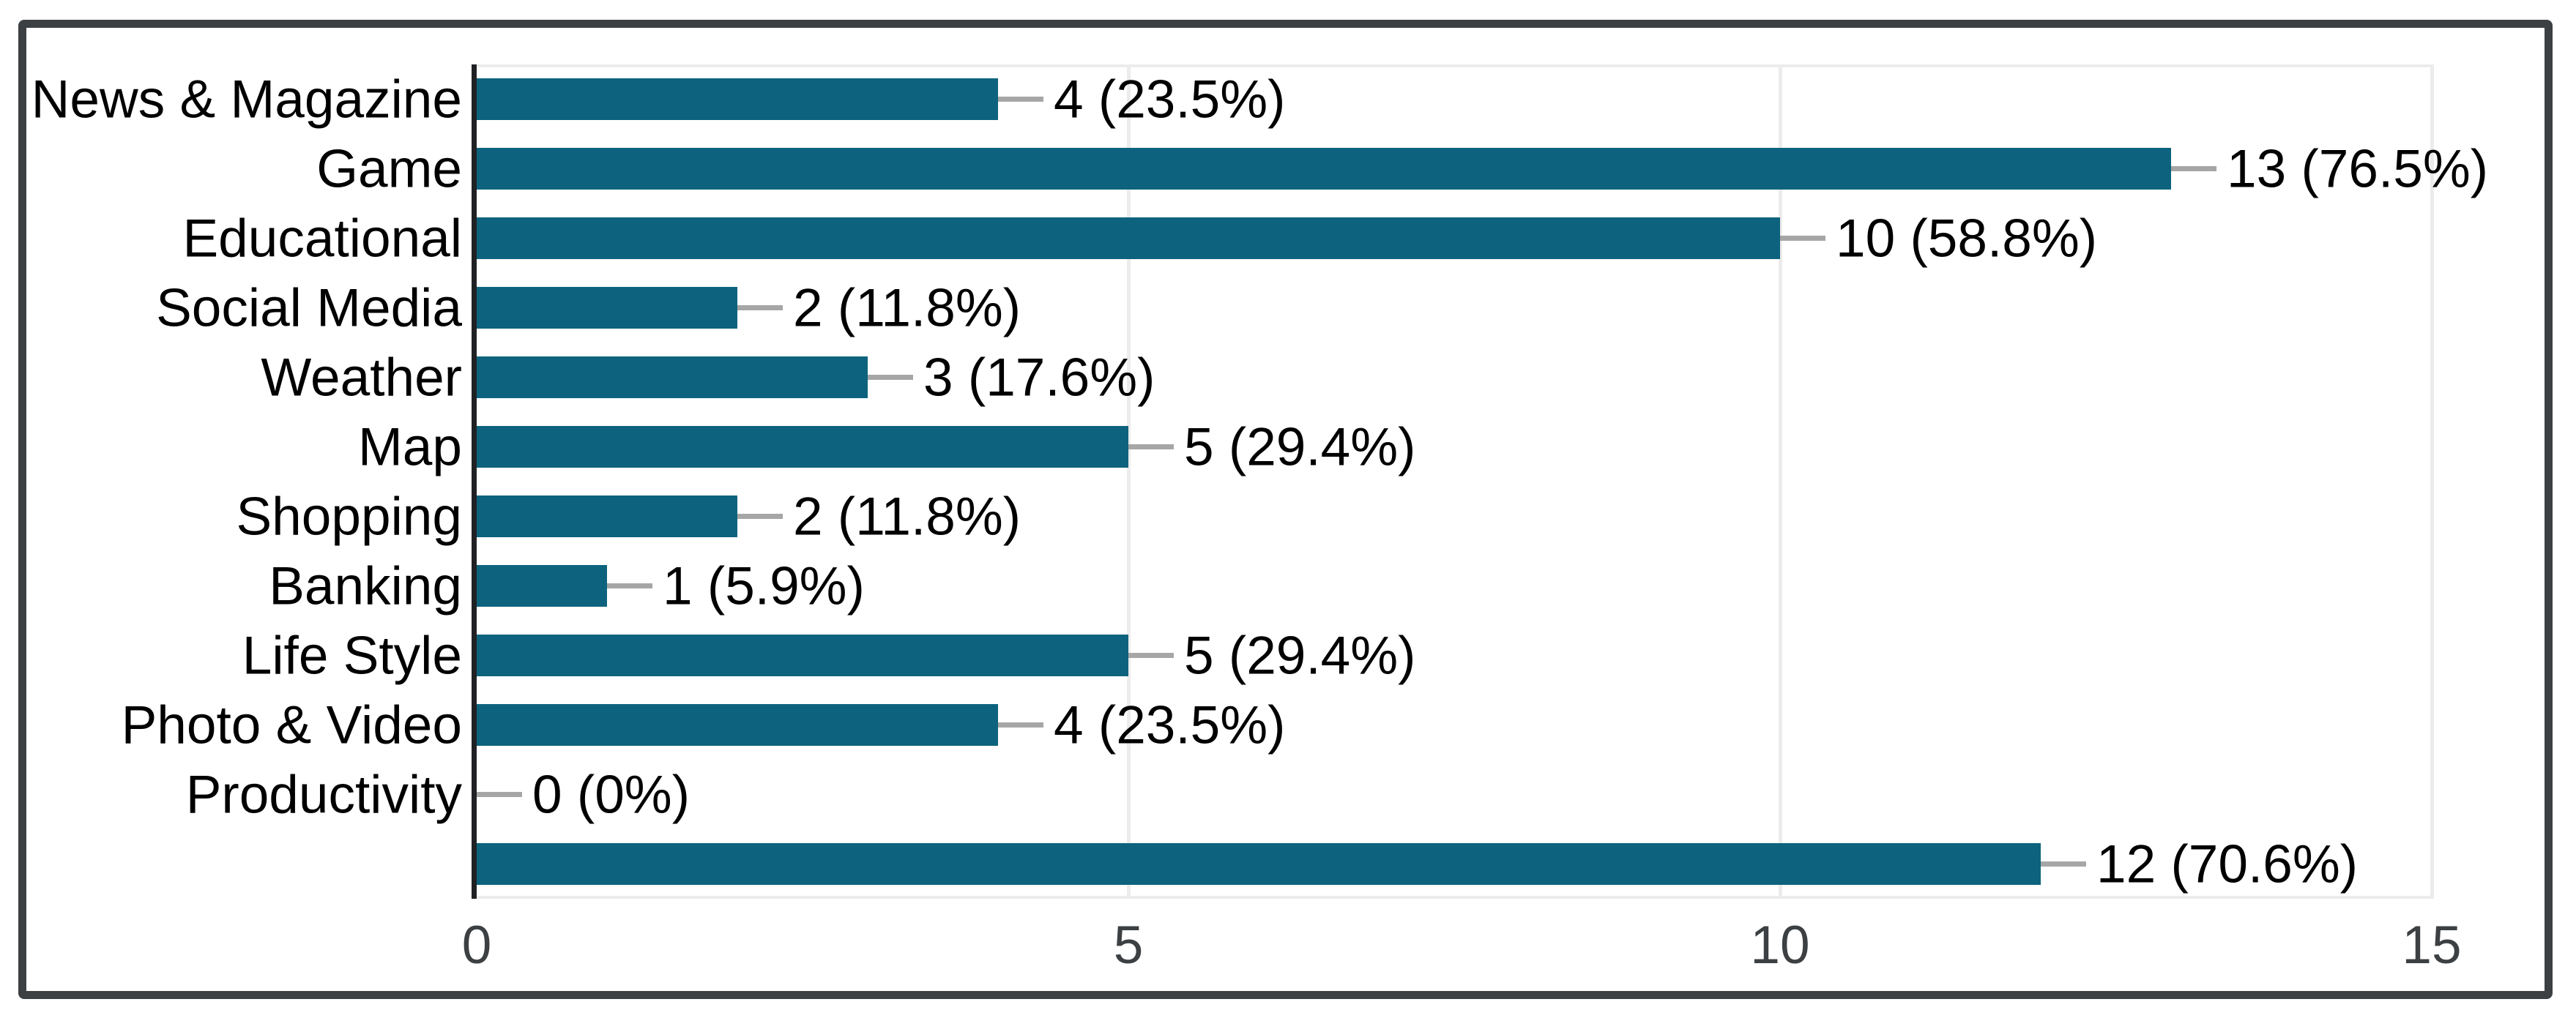 This screenshot has width=2576, height=1021. Describe the element at coordinates (409, 446) in the screenshot. I see `category-label: Map` at that location.